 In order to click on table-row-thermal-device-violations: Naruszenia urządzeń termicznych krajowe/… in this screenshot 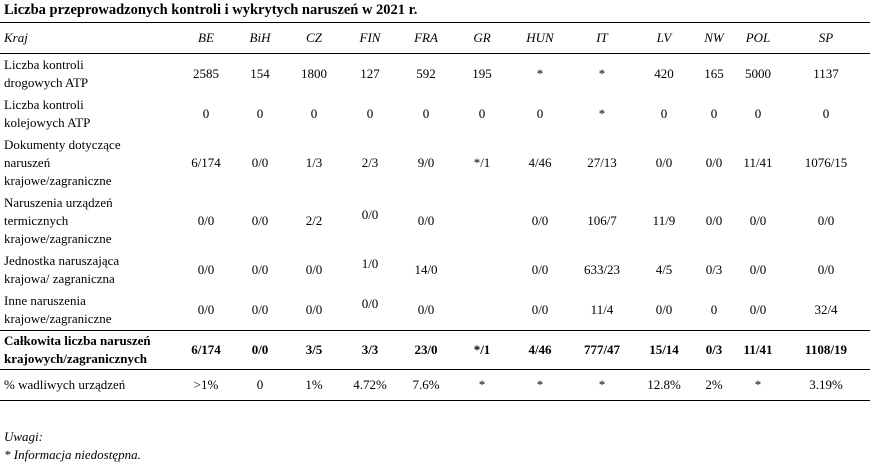, I will do `click(435, 221)`.